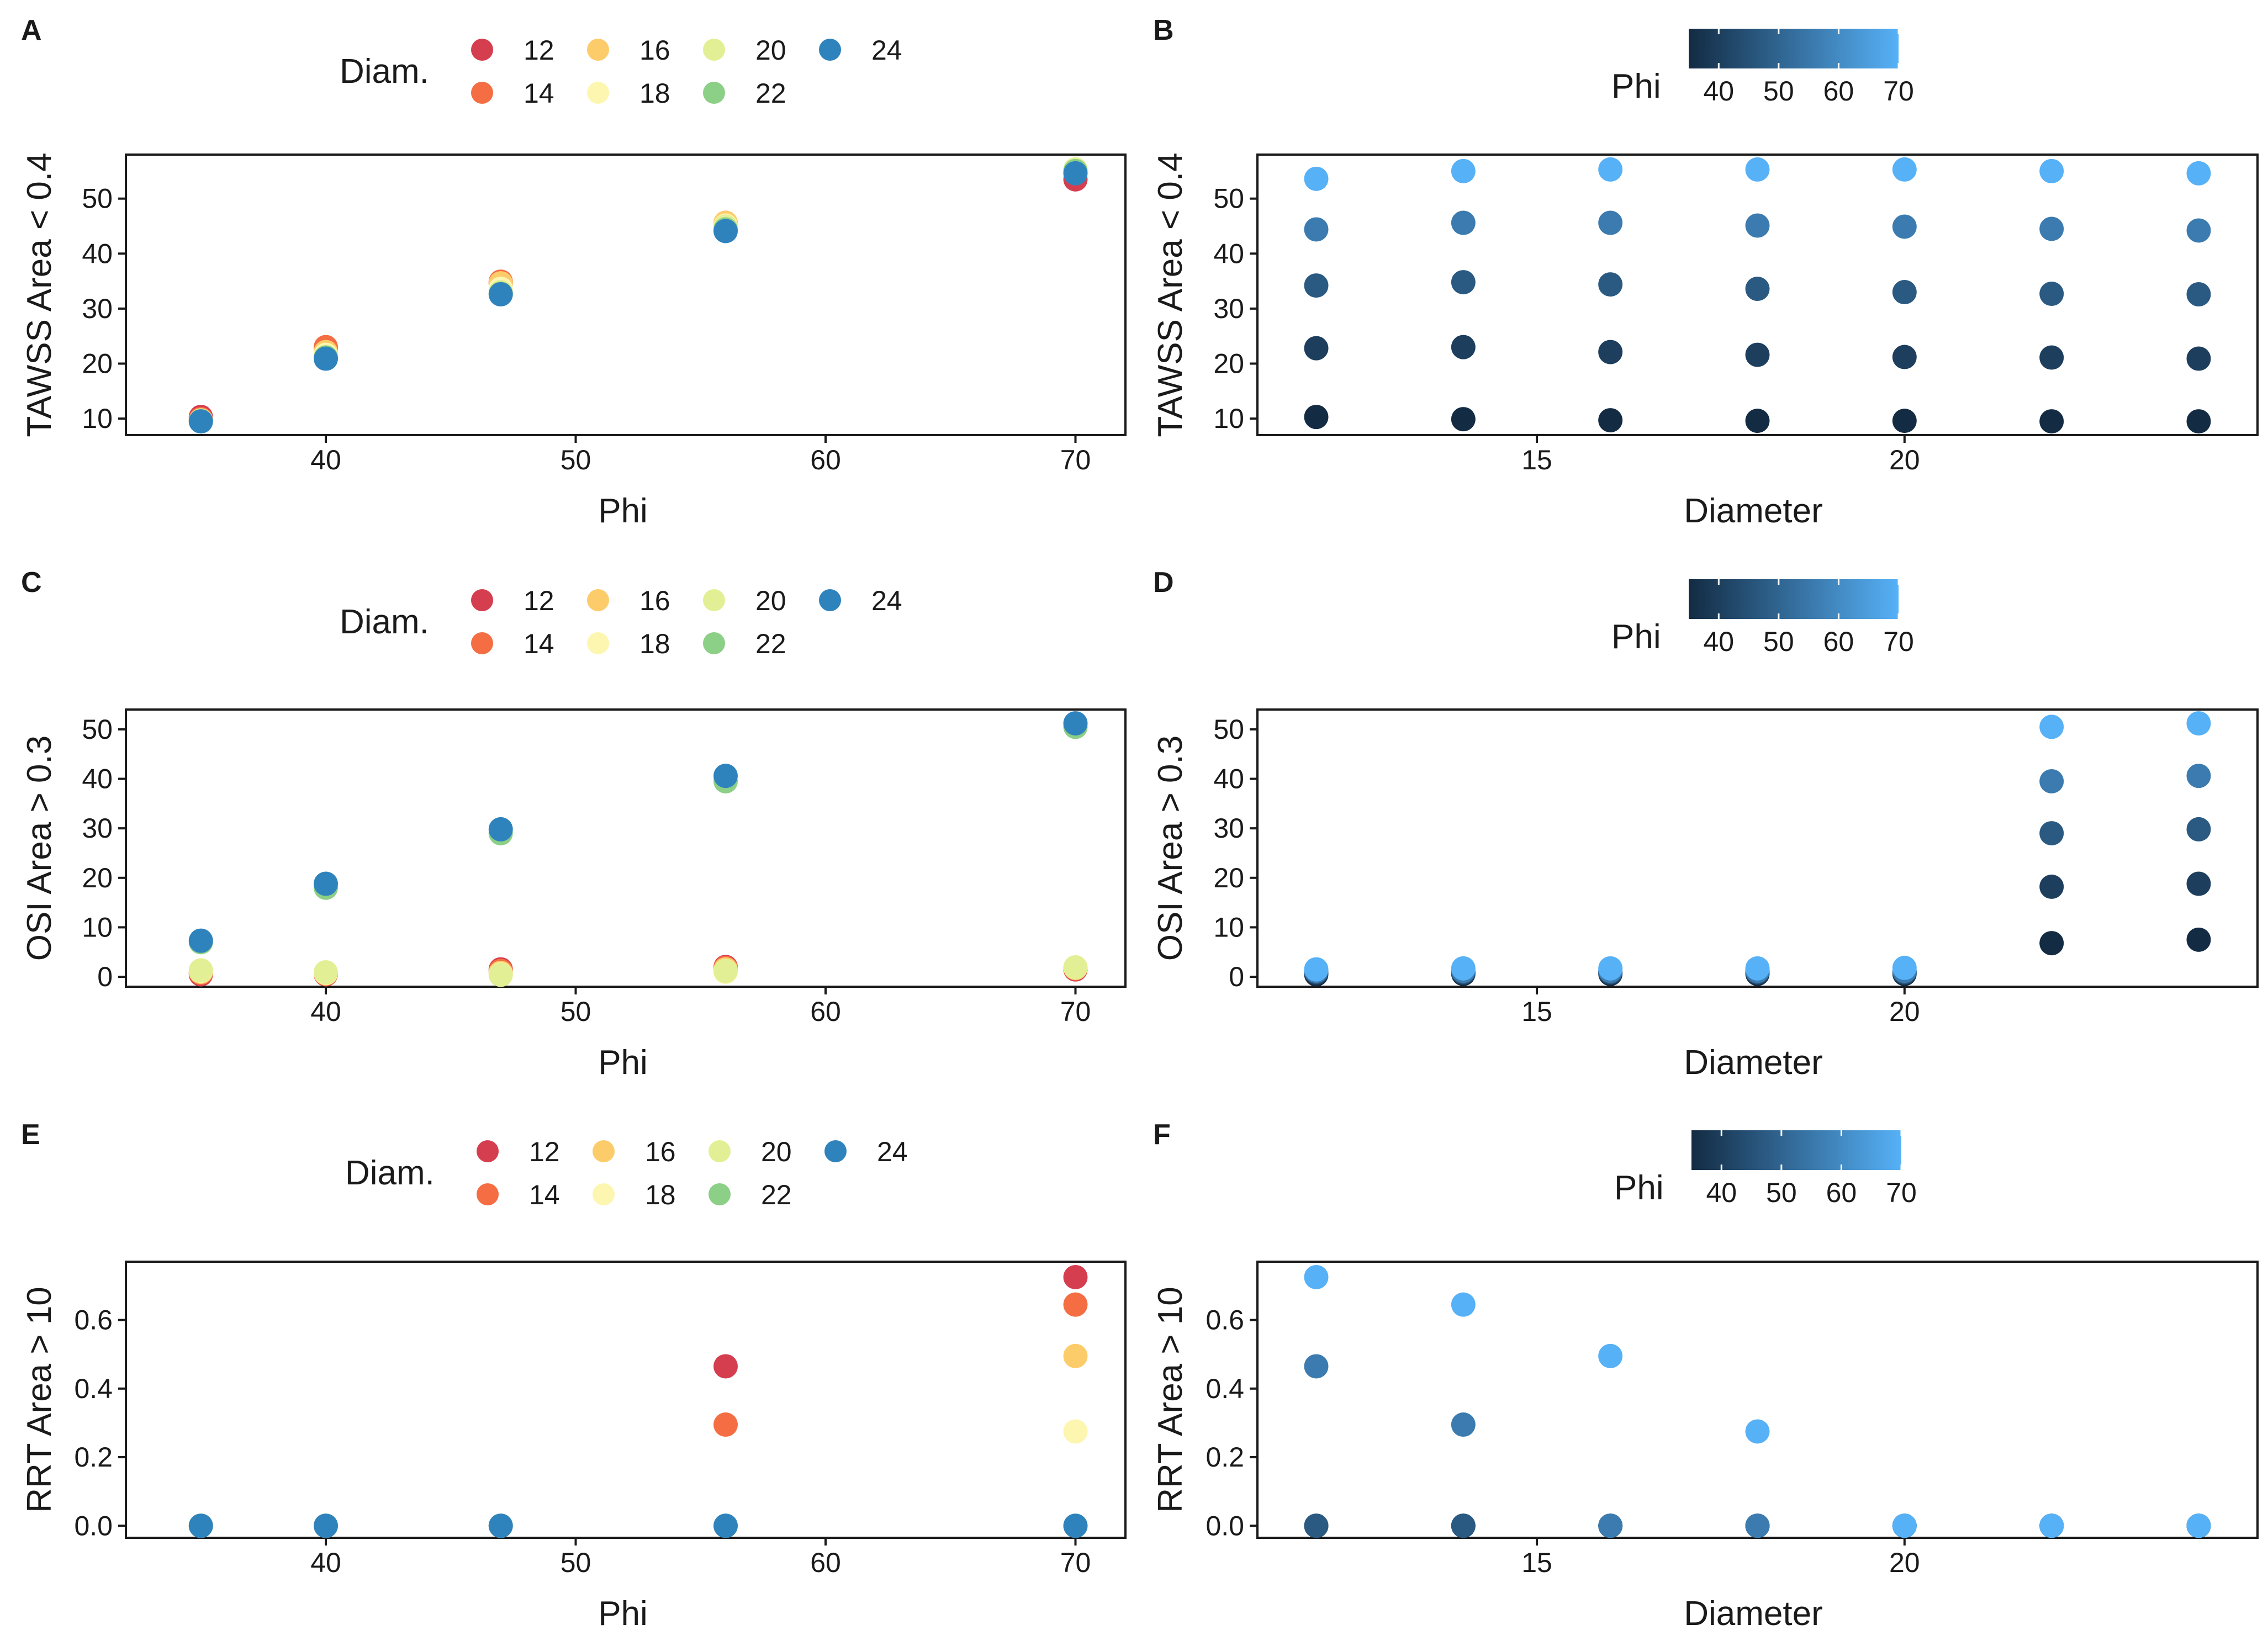 The width and height of the screenshot is (2268, 1646). Describe the element at coordinates (325, 459) in the screenshot. I see `x-tick-label: 40` at that location.